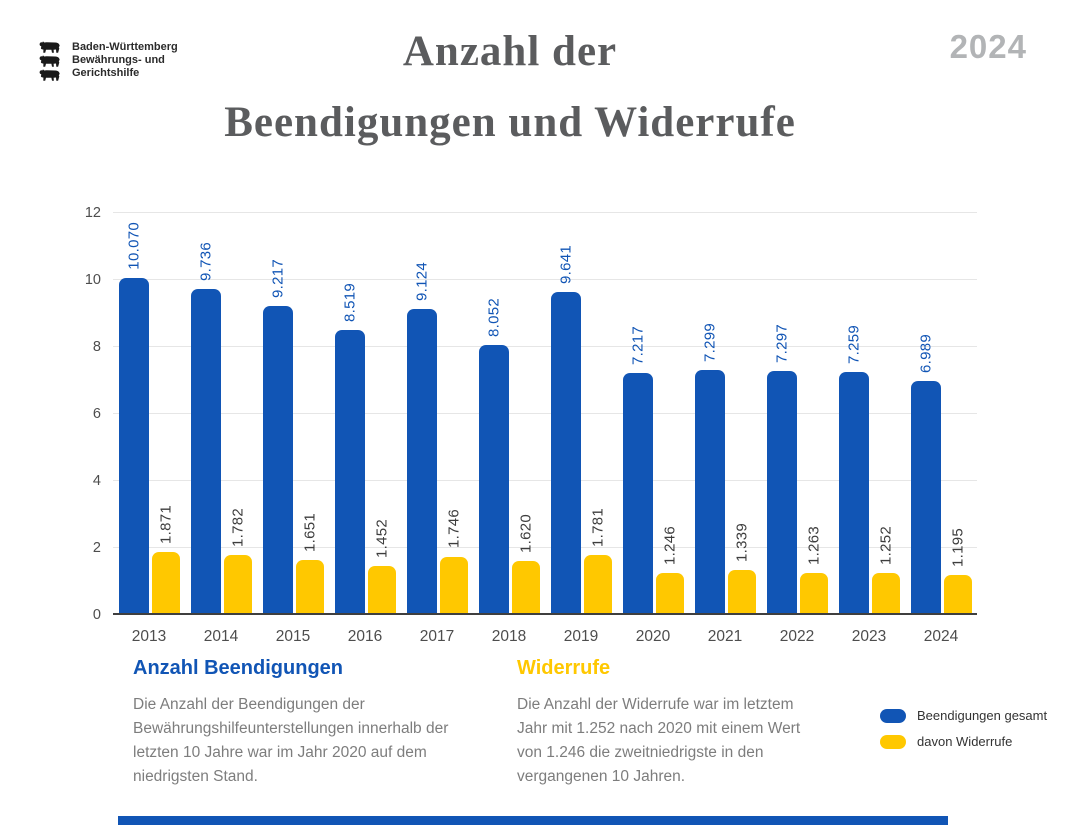  Describe the element at coordinates (238, 668) in the screenshot. I see `annotation-beendigungen-heading: Anzahl Beendigungen` at that location.